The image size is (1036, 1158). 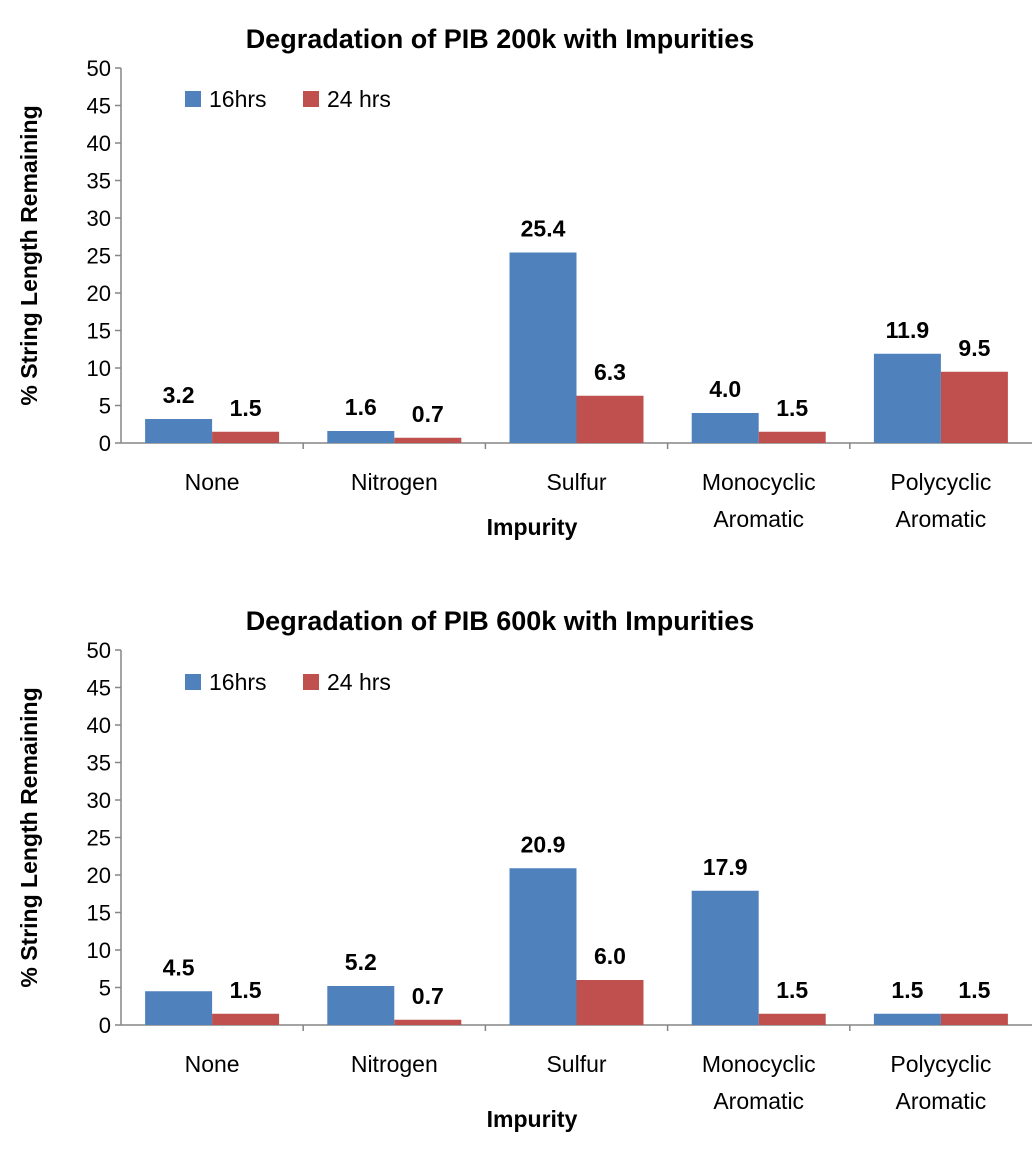 What do you see at coordinates (179, 395) in the screenshot?
I see `data-label: 3.2` at bounding box center [179, 395].